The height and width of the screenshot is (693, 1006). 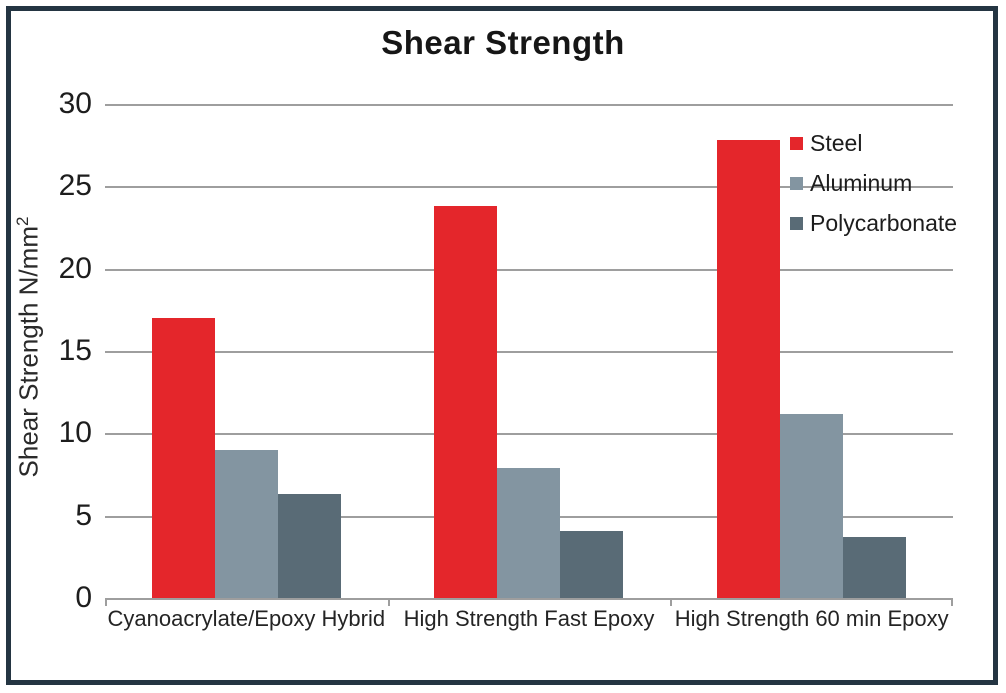 I want to click on legend: Steel Aluminum Polycarbonate, so click(x=873, y=190).